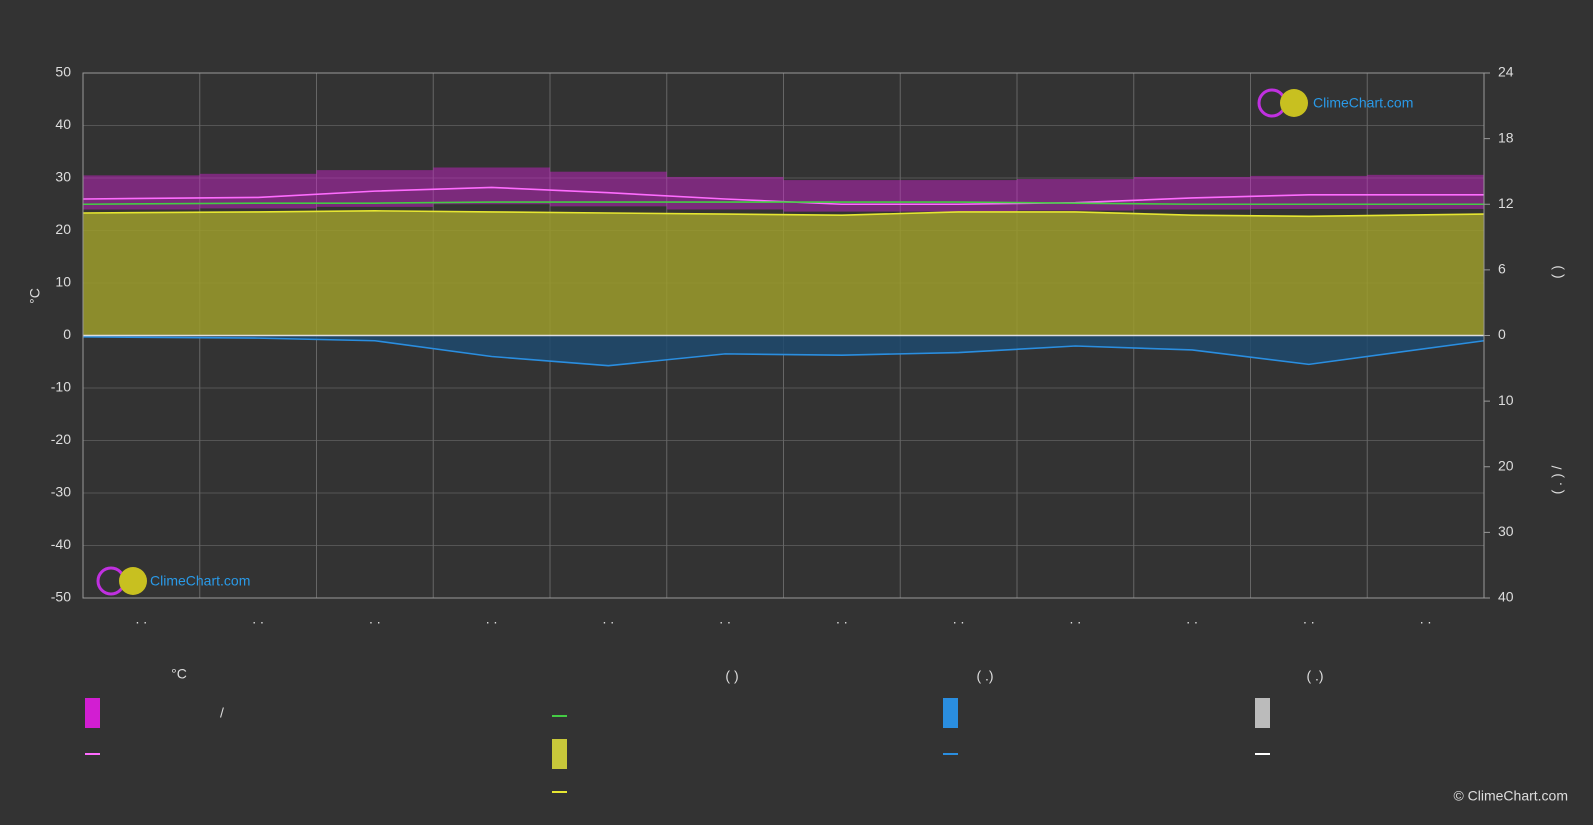 The height and width of the screenshot is (825, 1593). What do you see at coordinates (1557, 271) in the screenshot?
I see `y2-axis-label: ( )` at bounding box center [1557, 271].